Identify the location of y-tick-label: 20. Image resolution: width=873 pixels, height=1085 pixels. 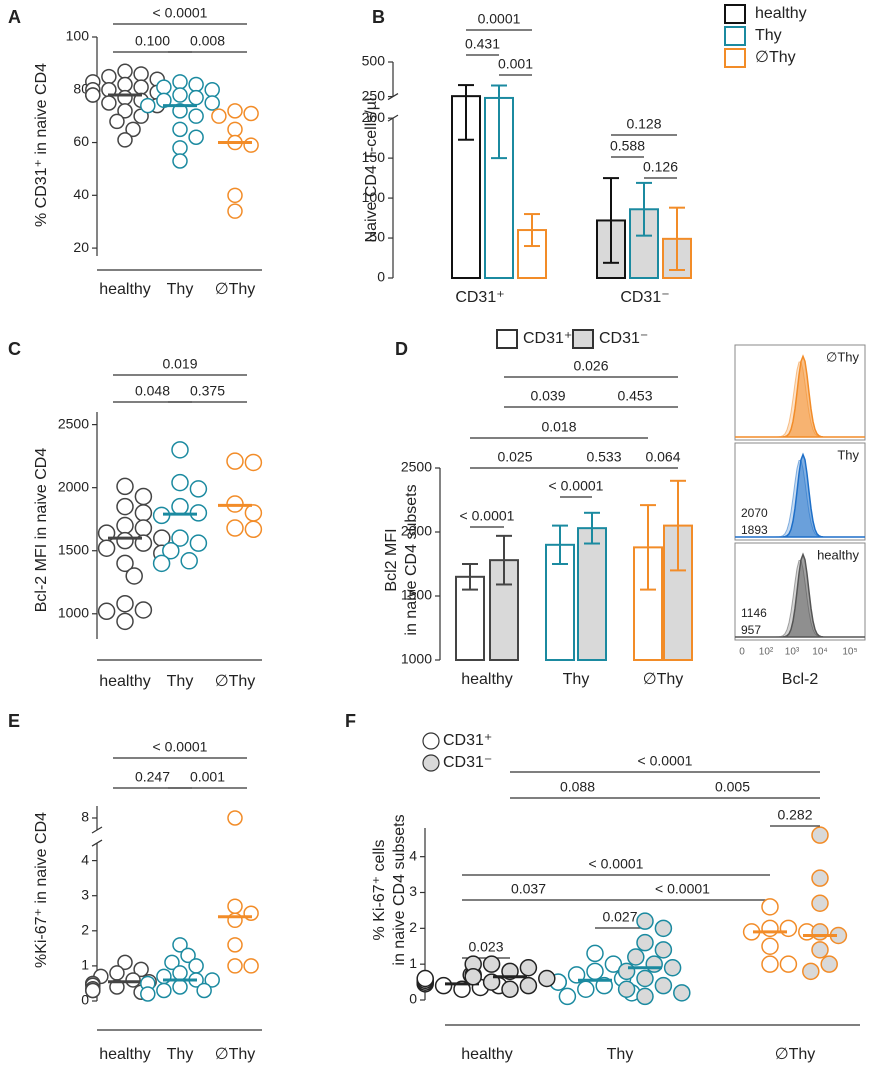
(81, 247).